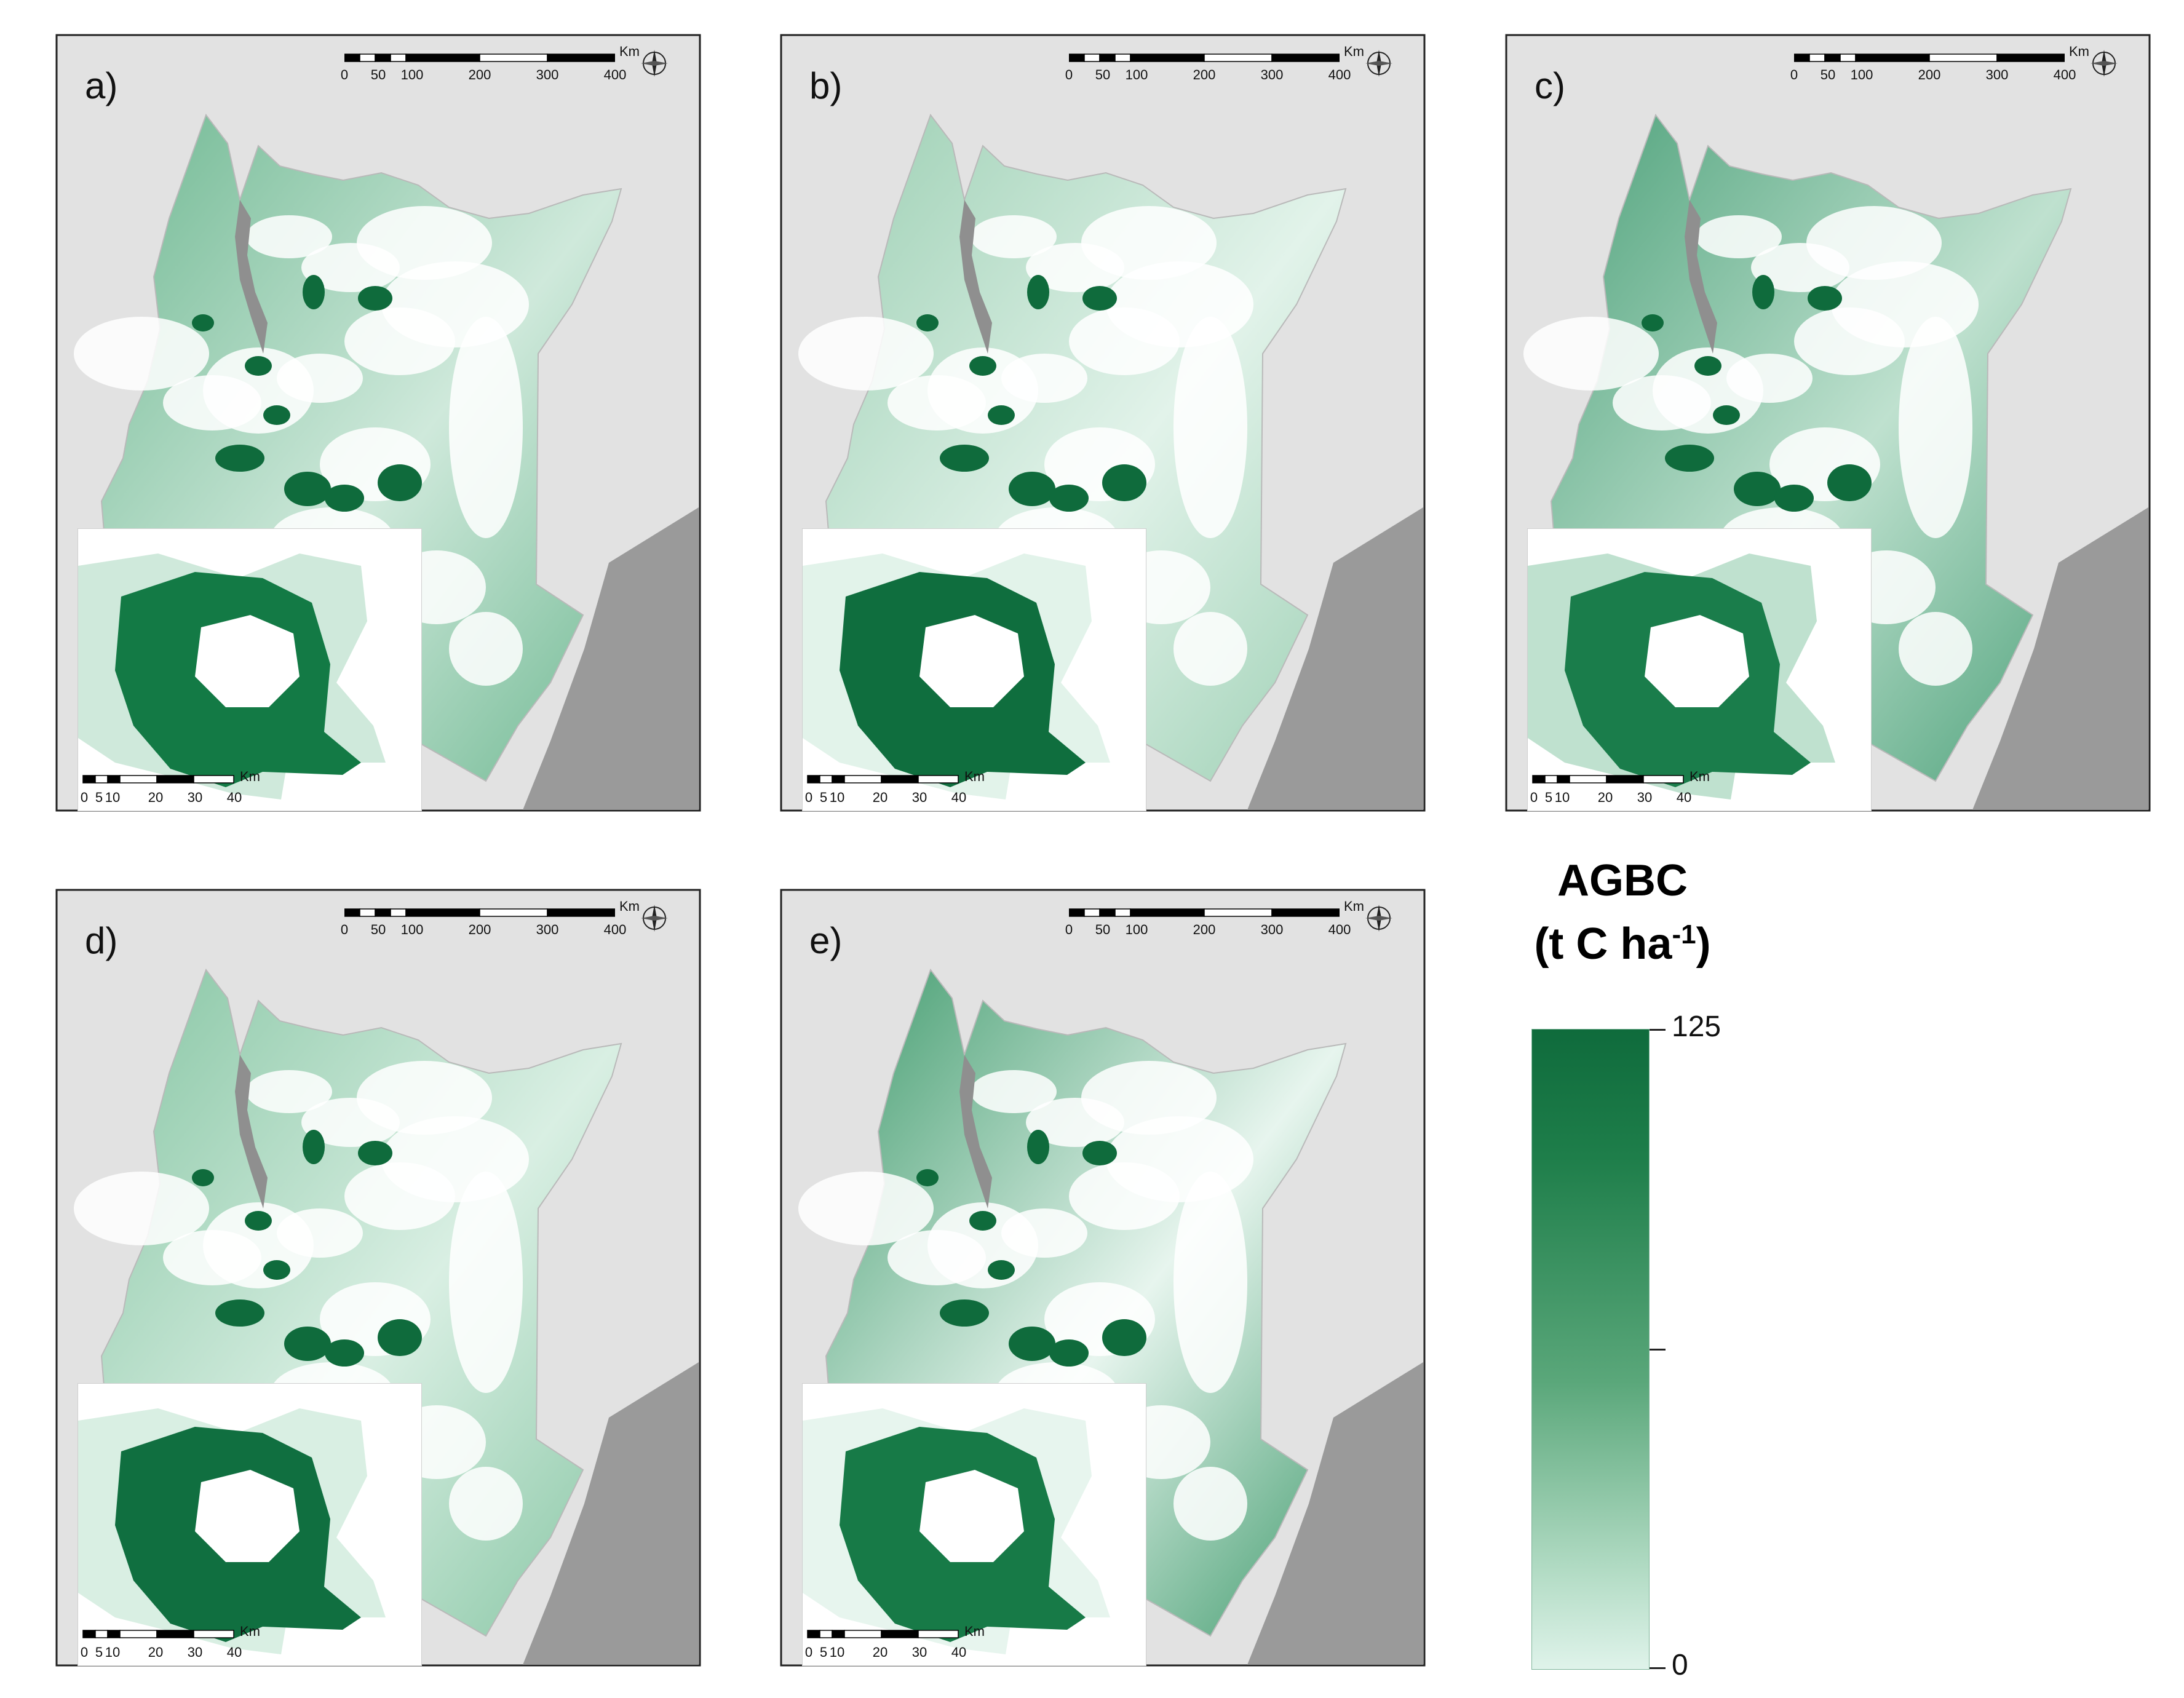  What do you see at coordinates (101, 940) in the screenshot?
I see `panel-label-d: d)` at bounding box center [101, 940].